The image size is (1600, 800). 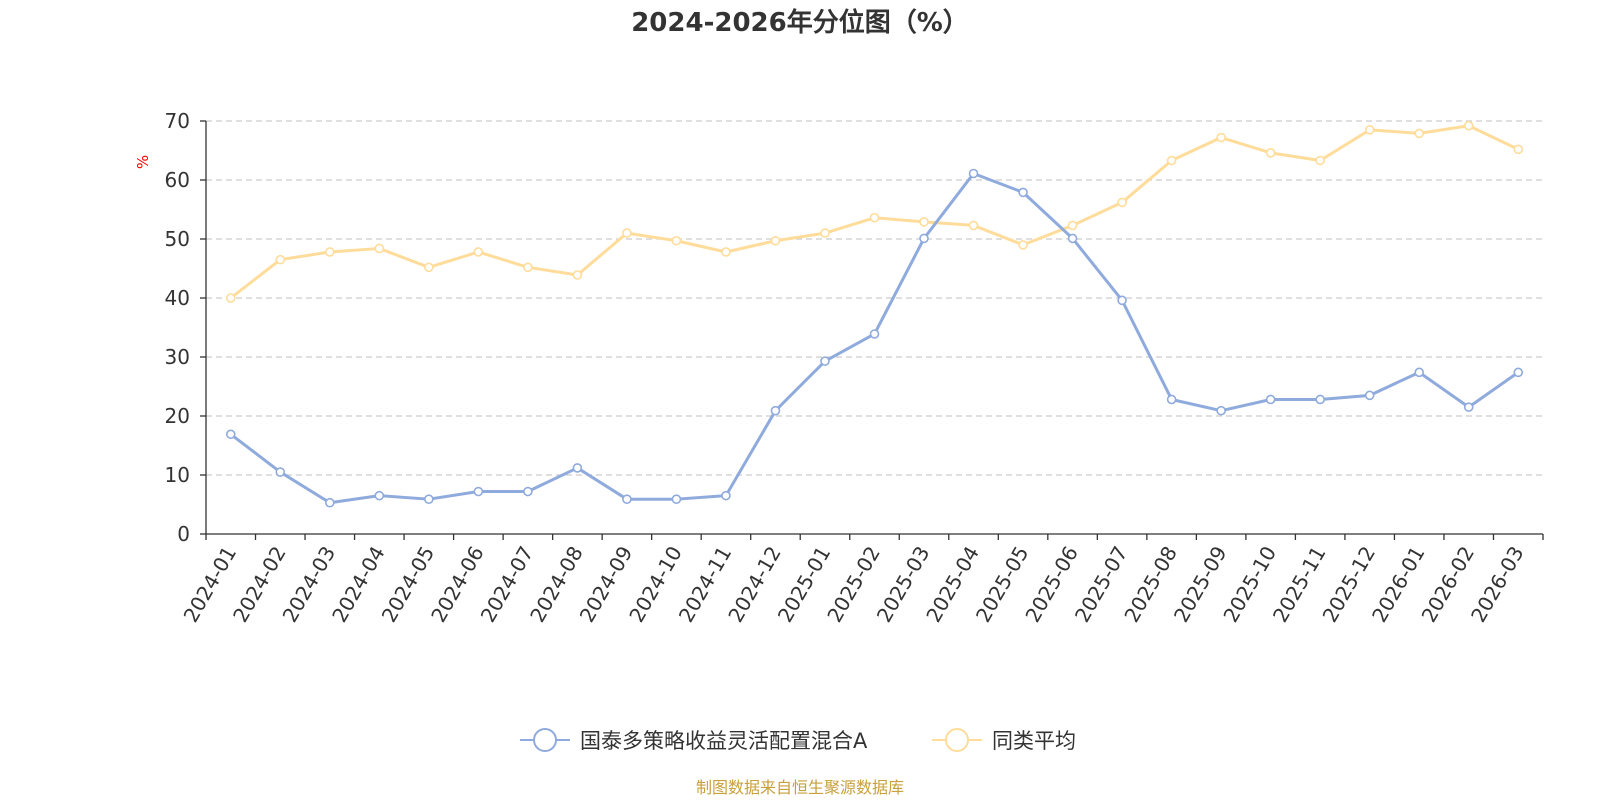 What do you see at coordinates (800, 22) in the screenshot?
I see `chart-title: 2024-2026年分位图（%）` at bounding box center [800, 22].